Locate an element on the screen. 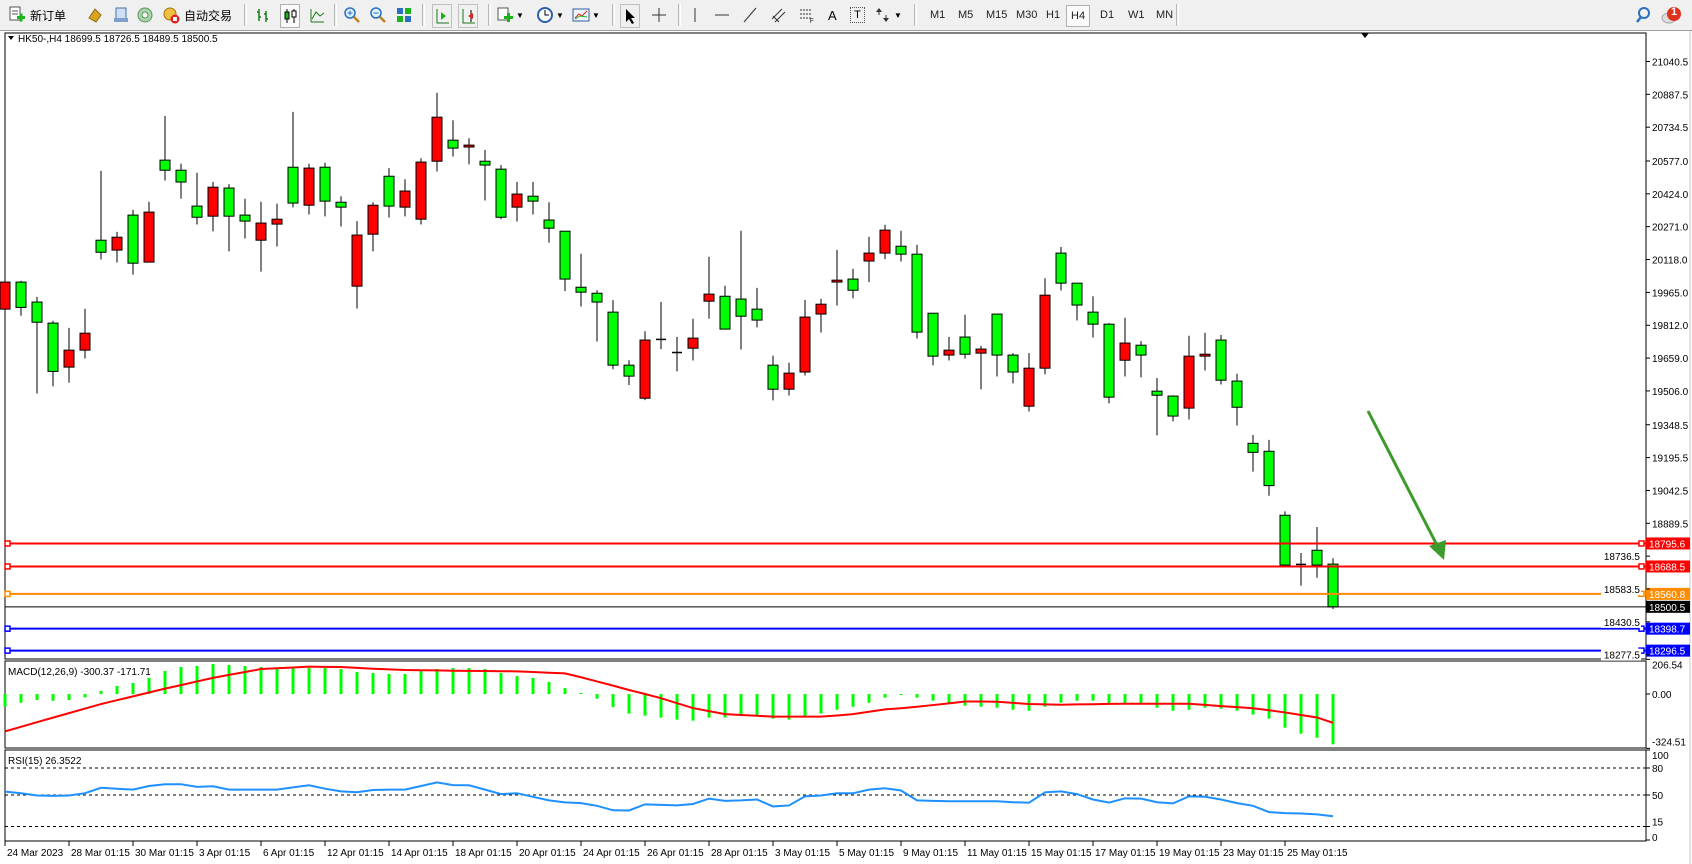  timeframe-h1: H1 is located at coordinates (1053, 15).